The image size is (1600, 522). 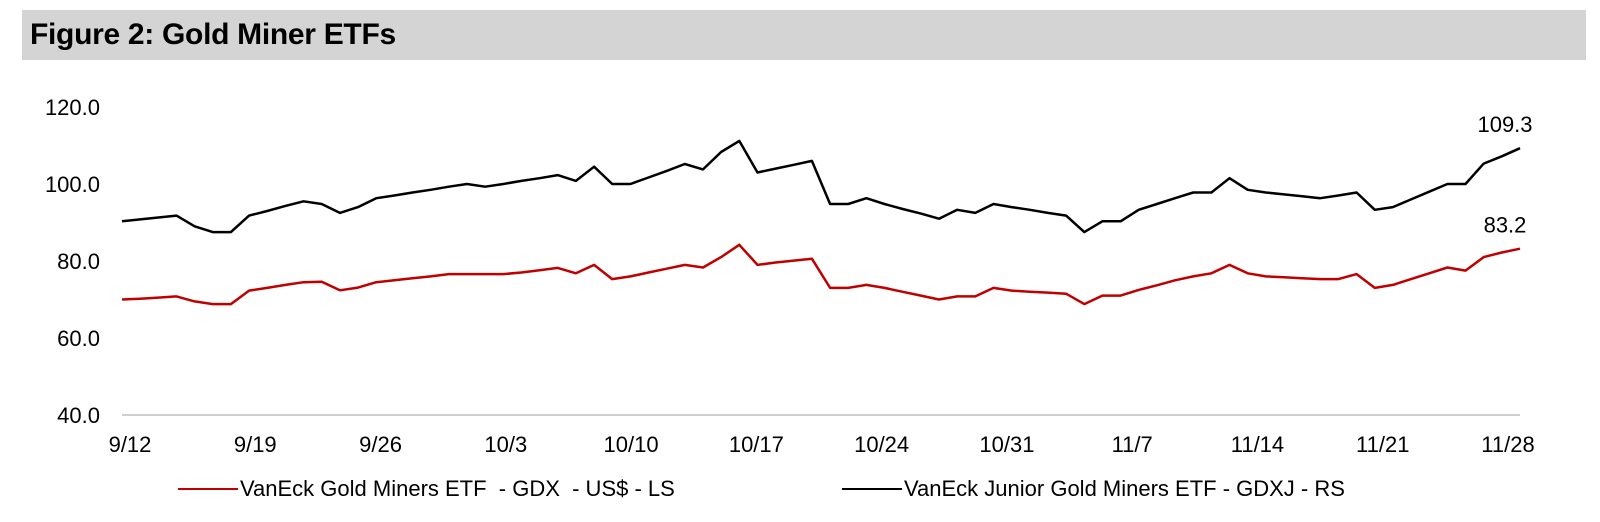 I want to click on y-tick-label: 120.0, so click(x=72, y=107).